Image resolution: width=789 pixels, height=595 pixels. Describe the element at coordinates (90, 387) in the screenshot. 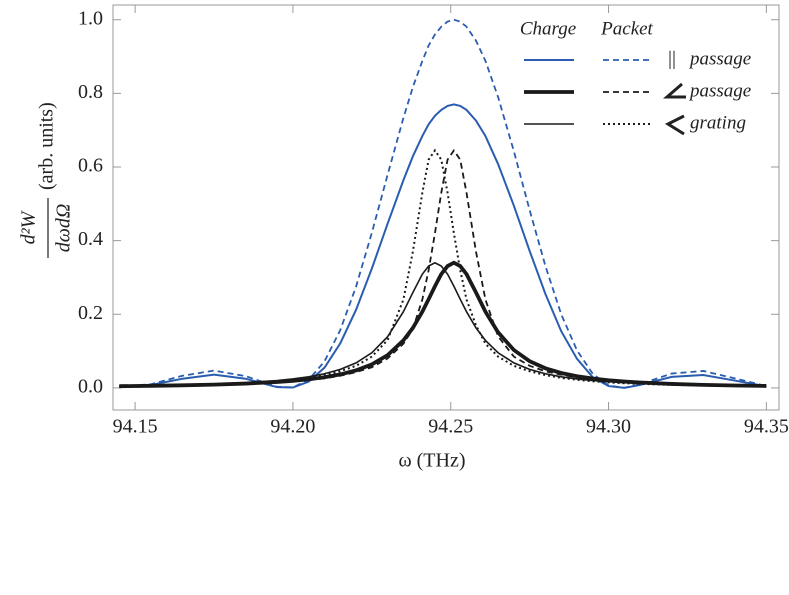

I see `y-tick-label: 0.0` at that location.